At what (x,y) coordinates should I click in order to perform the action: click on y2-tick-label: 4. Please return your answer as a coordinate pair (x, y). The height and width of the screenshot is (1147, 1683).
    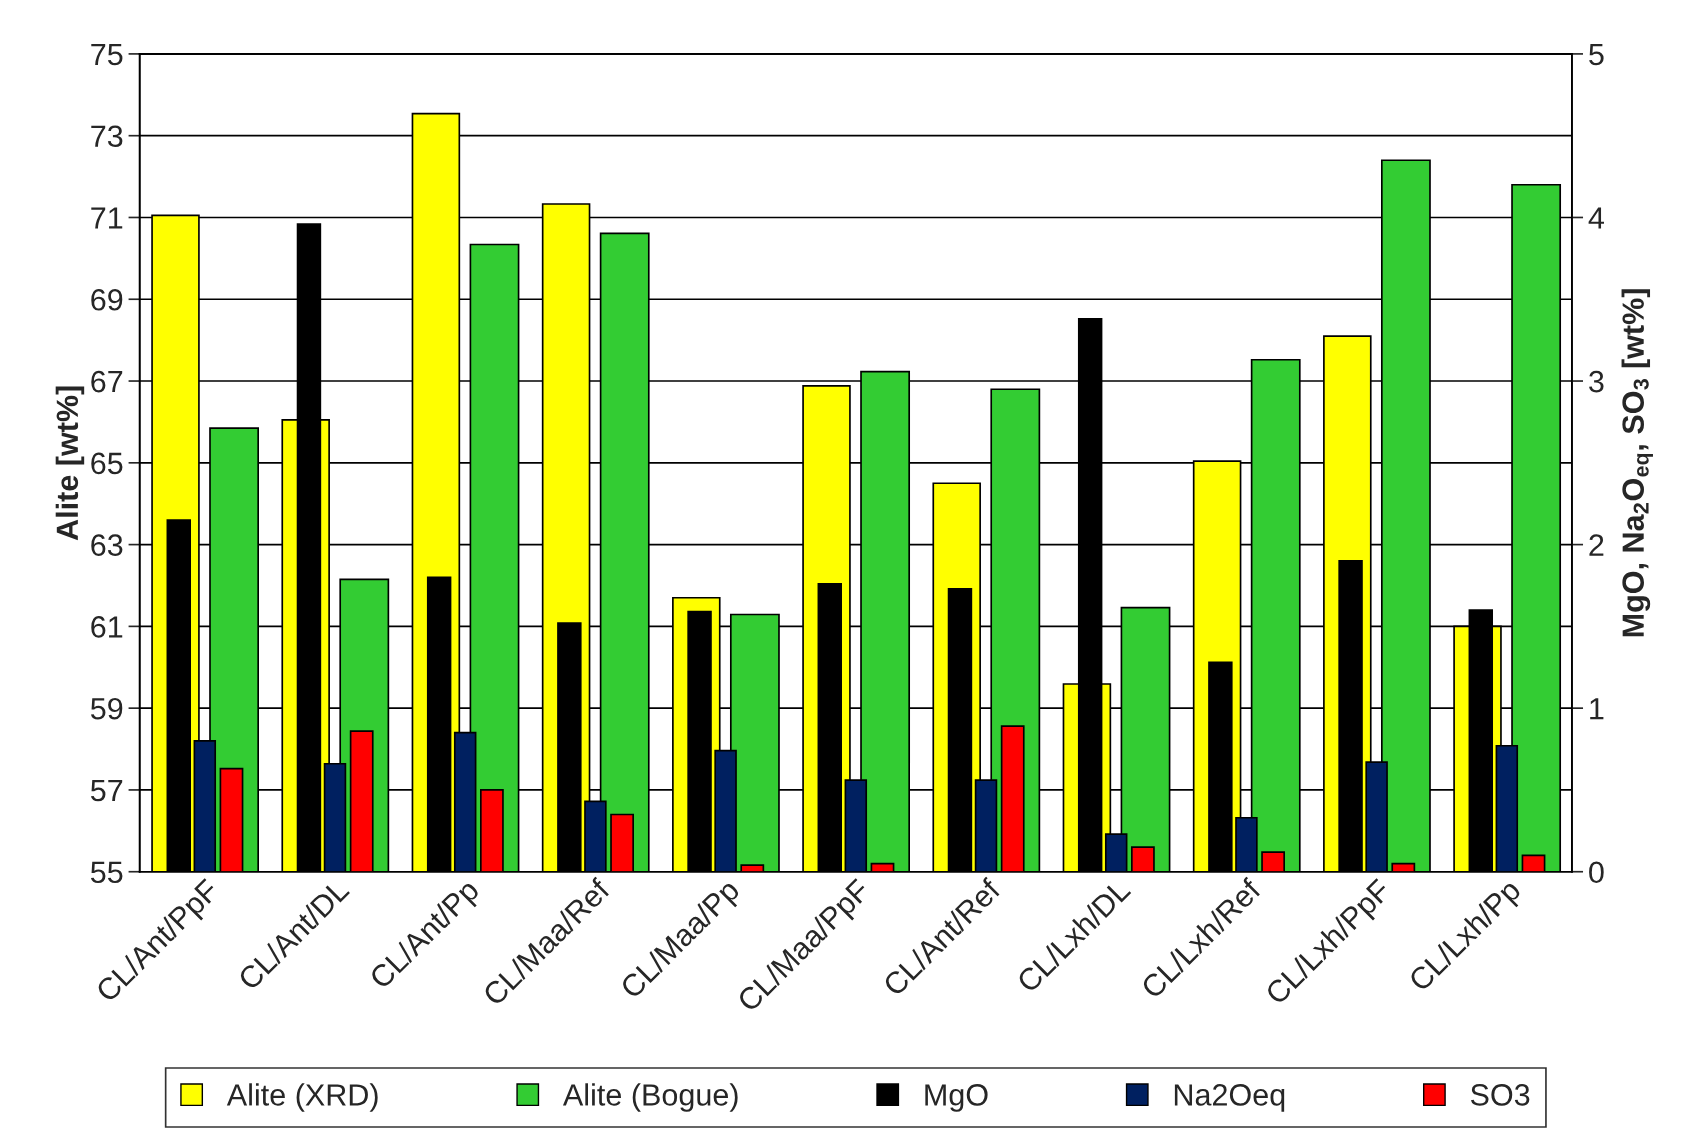
    Looking at the image, I should click on (1596, 218).